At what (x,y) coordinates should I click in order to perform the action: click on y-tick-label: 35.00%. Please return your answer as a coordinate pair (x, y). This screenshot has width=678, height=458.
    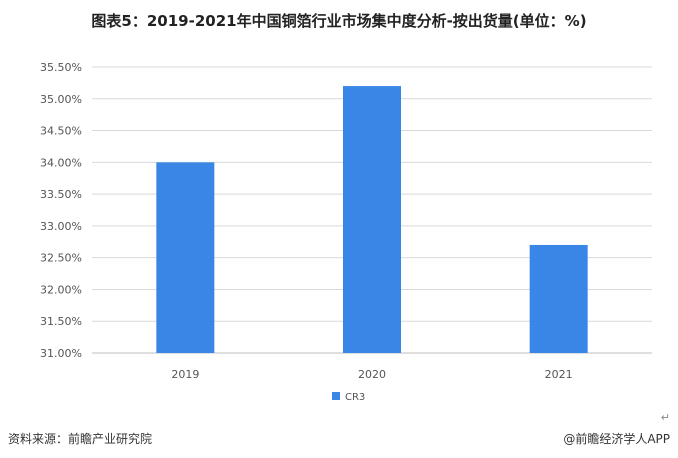
    Looking at the image, I should click on (61, 99).